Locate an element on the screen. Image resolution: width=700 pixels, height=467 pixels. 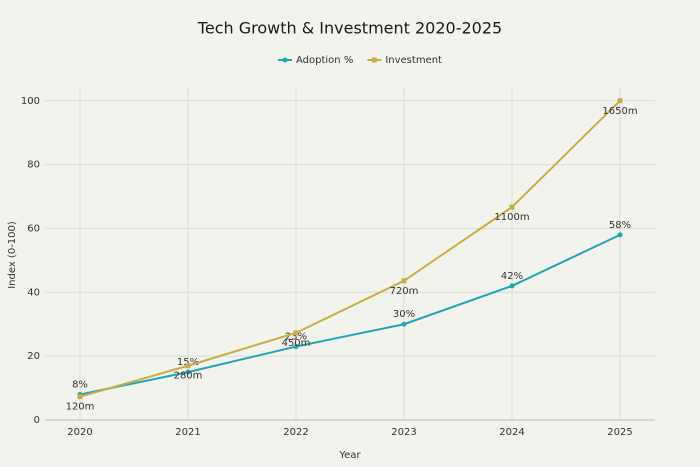
x-tick-label: 2021 is located at coordinates (187, 432).